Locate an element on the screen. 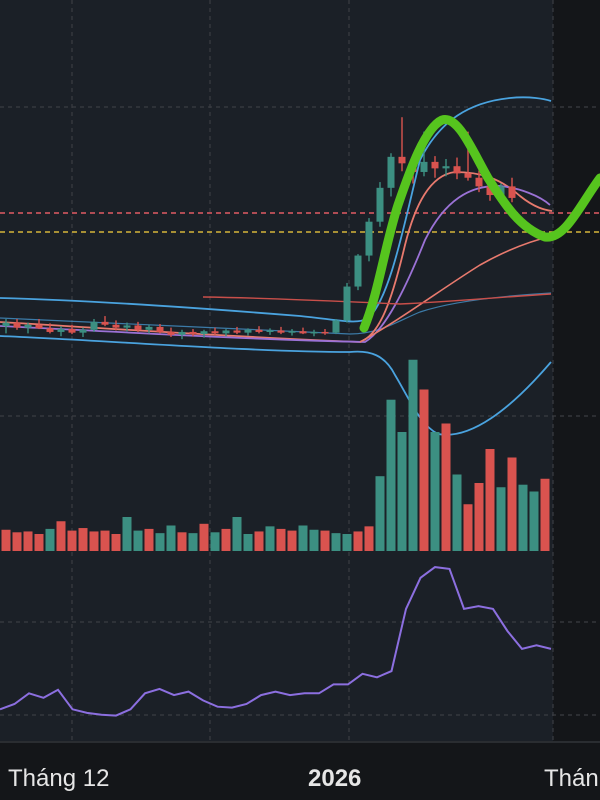 The image size is (600, 800). mid-band is located at coordinates (276, 313).